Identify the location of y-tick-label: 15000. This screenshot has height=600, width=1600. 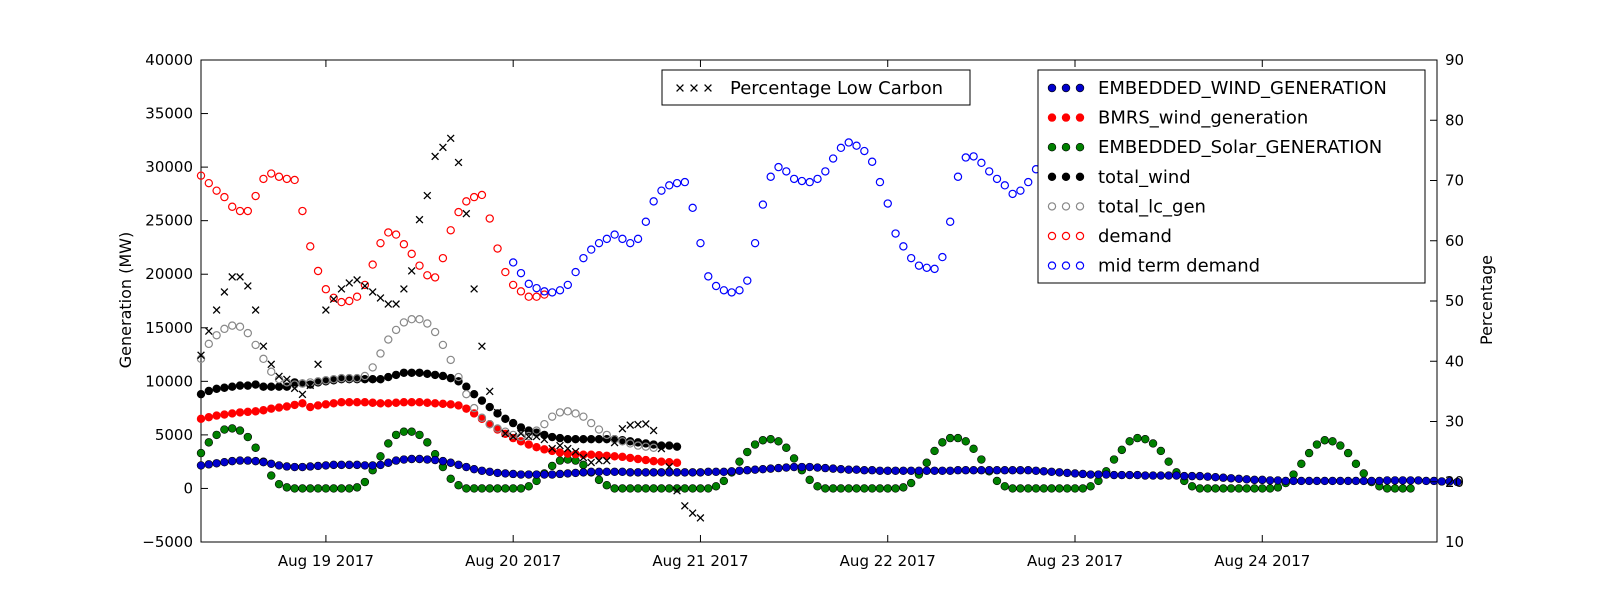
(169, 328).